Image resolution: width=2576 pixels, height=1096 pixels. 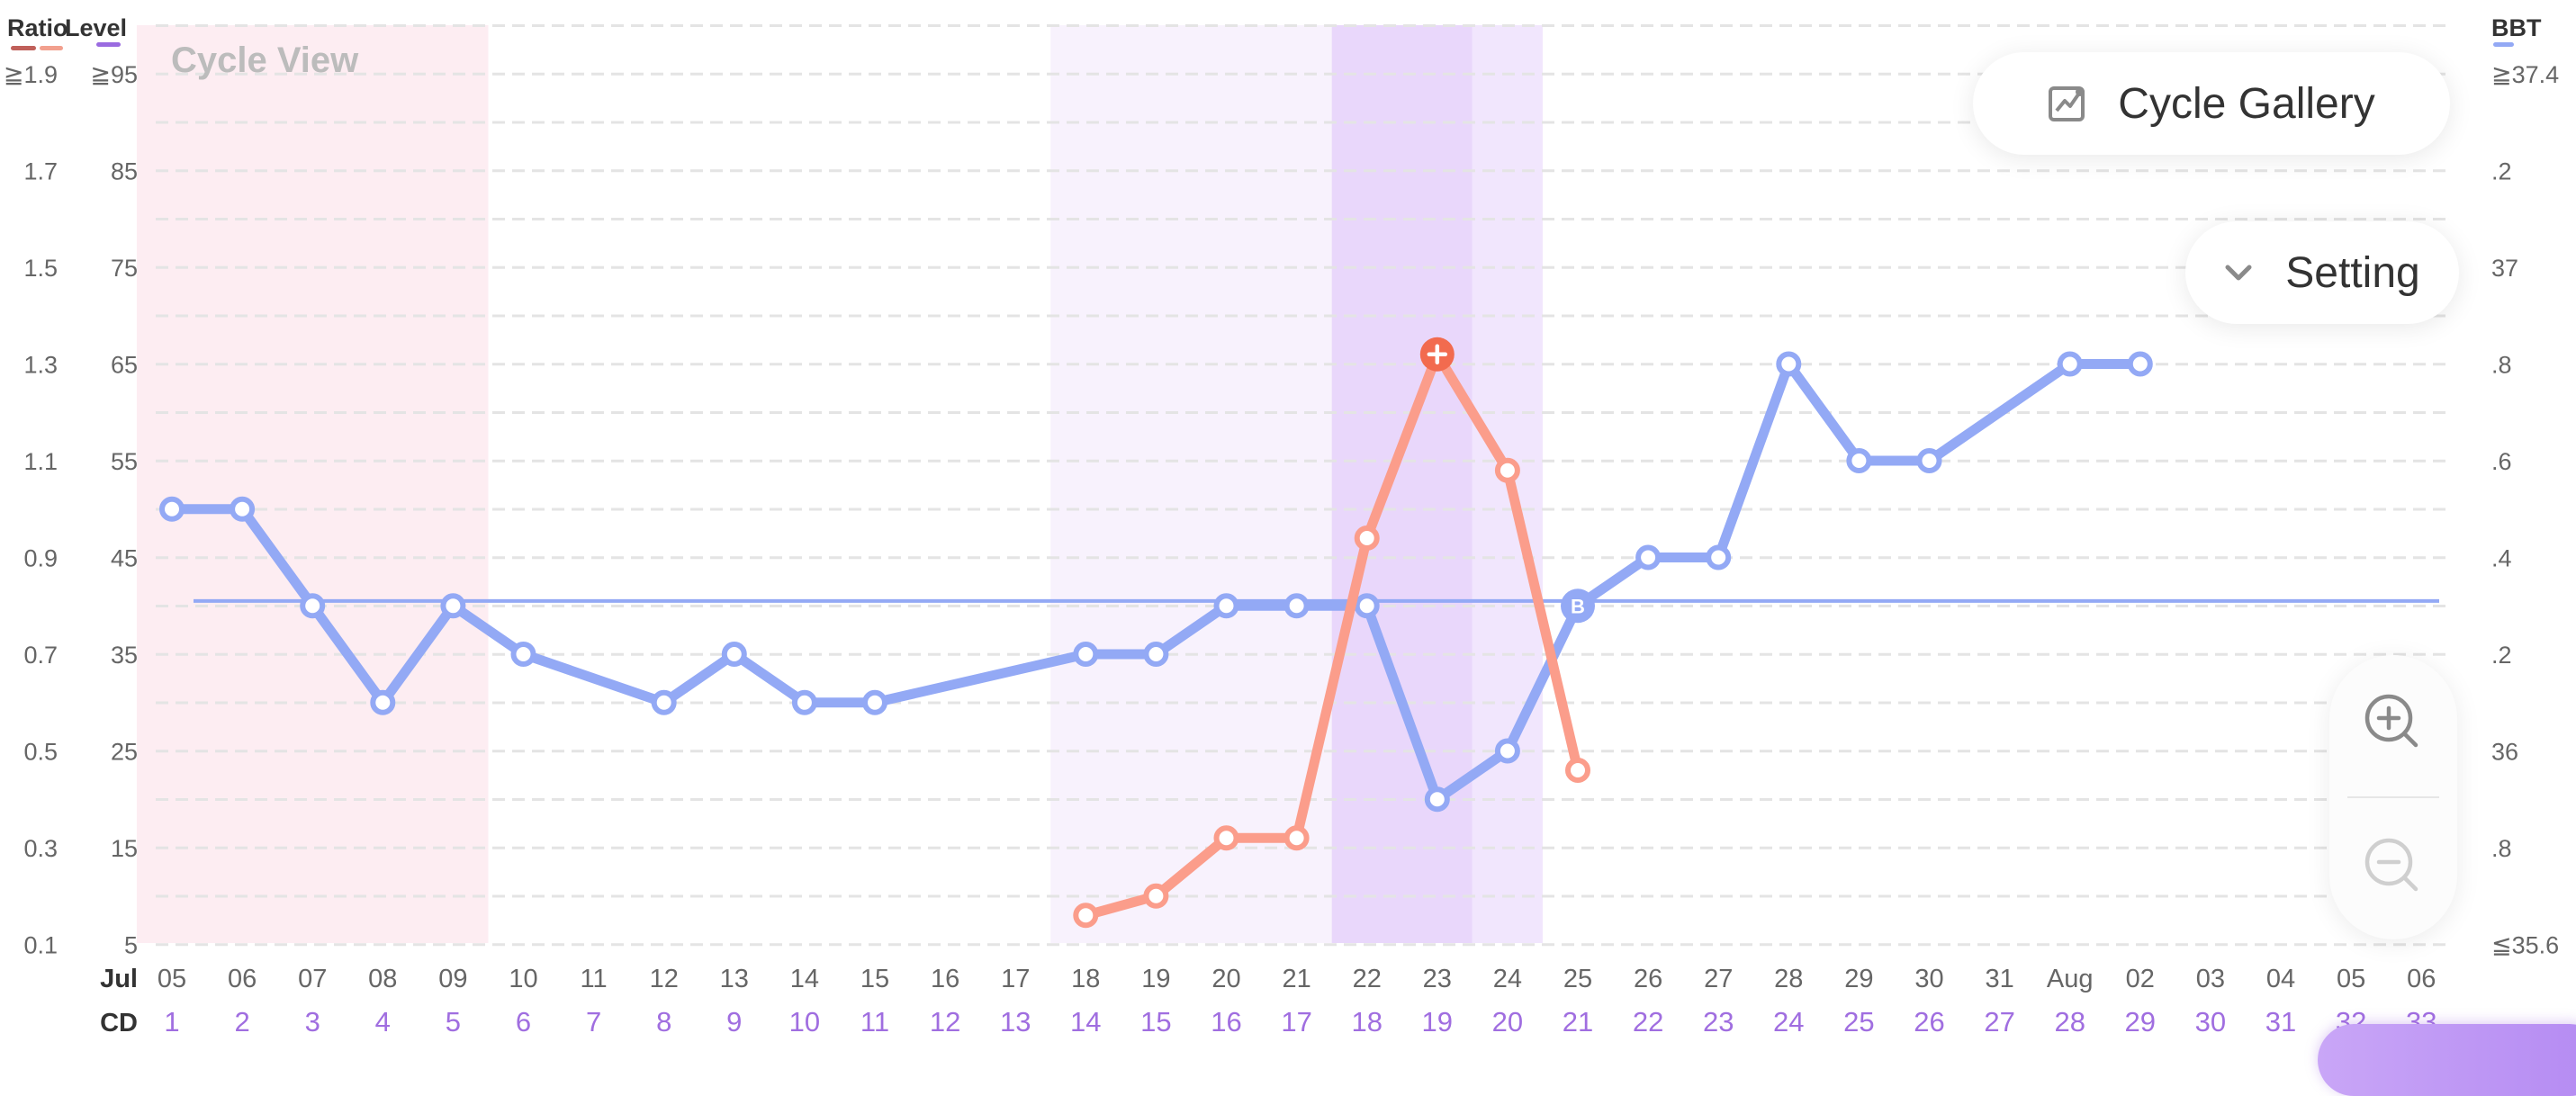 I want to click on zoom-in-icon, so click(x=2391, y=721).